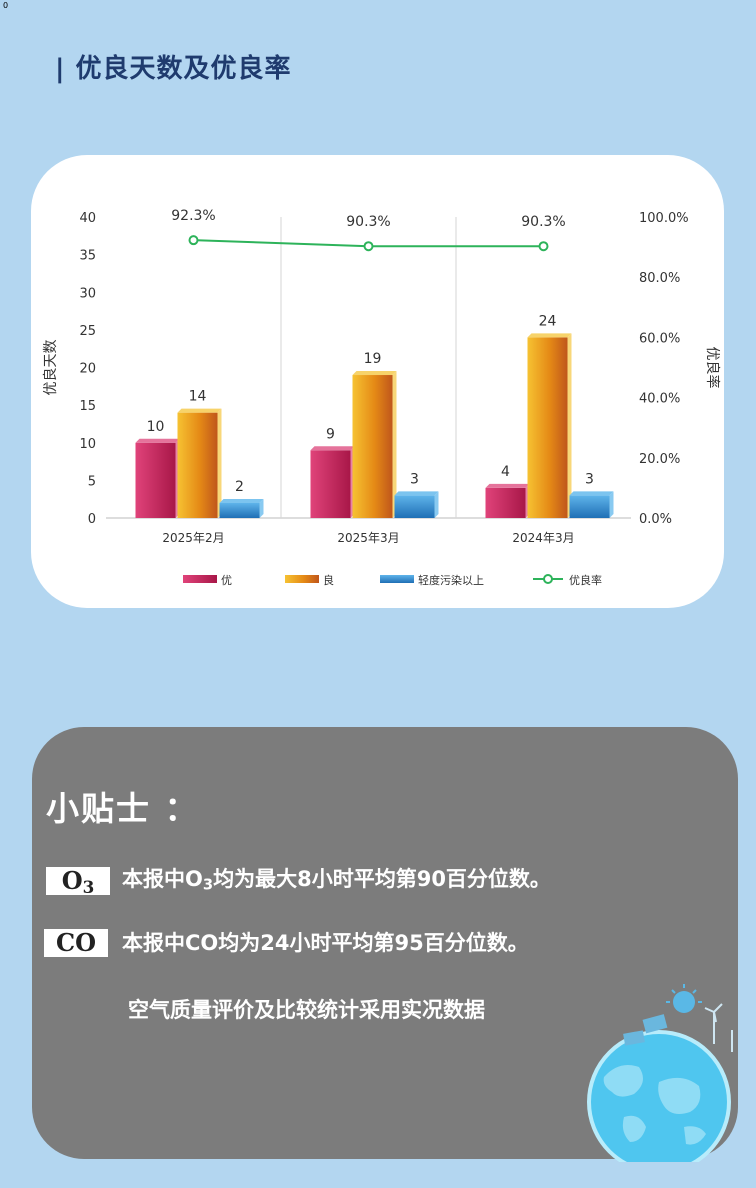 The image size is (756, 1188). I want to click on y2-tick-label: 60.0%, so click(659, 338).